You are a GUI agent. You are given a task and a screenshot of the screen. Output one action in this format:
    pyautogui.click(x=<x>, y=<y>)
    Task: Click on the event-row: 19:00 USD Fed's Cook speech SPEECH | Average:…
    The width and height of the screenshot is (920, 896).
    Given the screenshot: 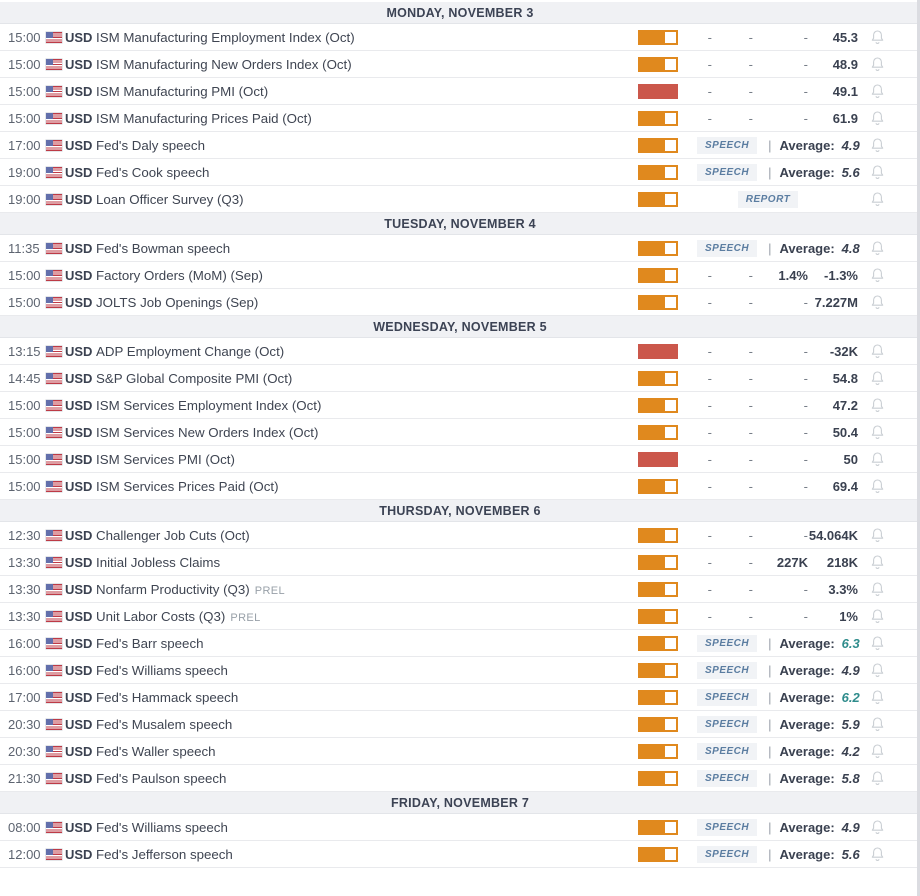 What is the action you would take?
    pyautogui.click(x=460, y=172)
    